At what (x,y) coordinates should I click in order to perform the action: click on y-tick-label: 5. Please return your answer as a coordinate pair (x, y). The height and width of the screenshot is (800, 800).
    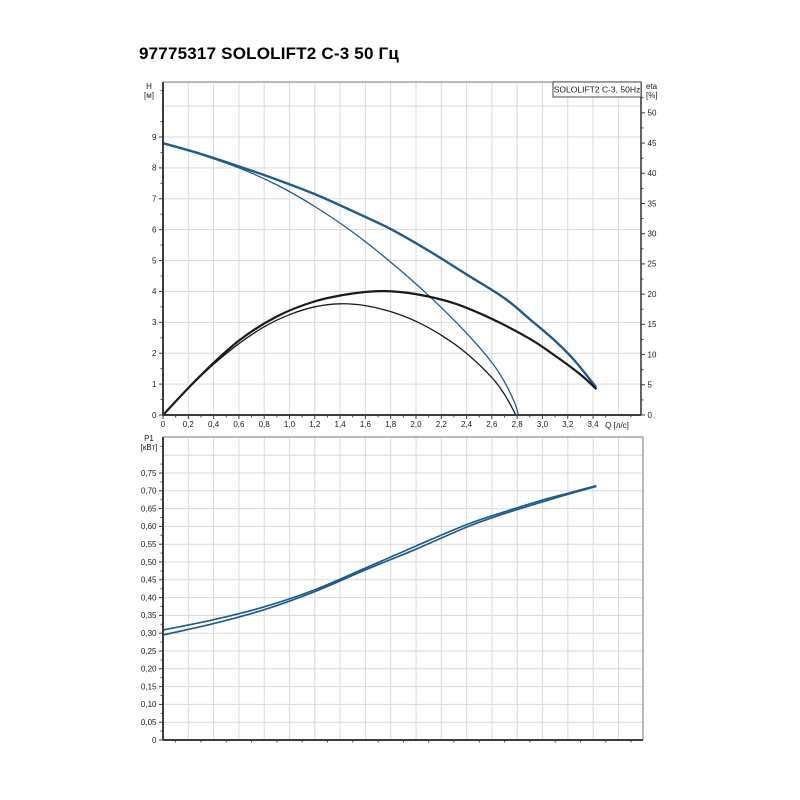
    Looking at the image, I should click on (154, 260).